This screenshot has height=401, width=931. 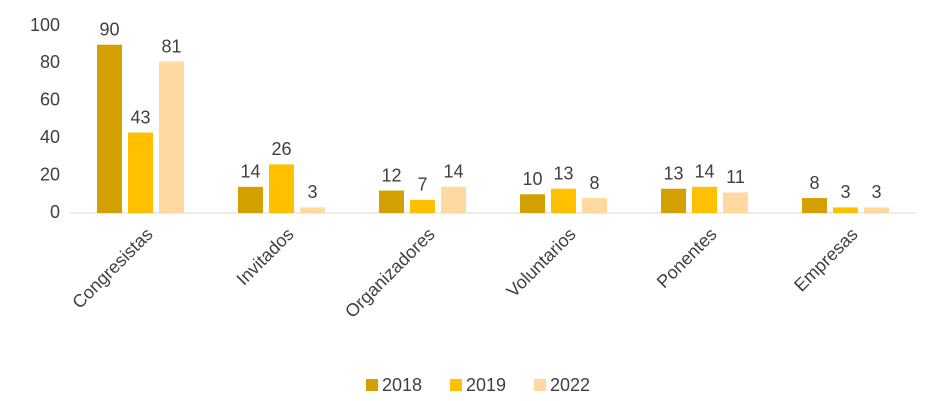 What do you see at coordinates (112, 268) in the screenshot?
I see `x-tick-label: Congresistas` at bounding box center [112, 268].